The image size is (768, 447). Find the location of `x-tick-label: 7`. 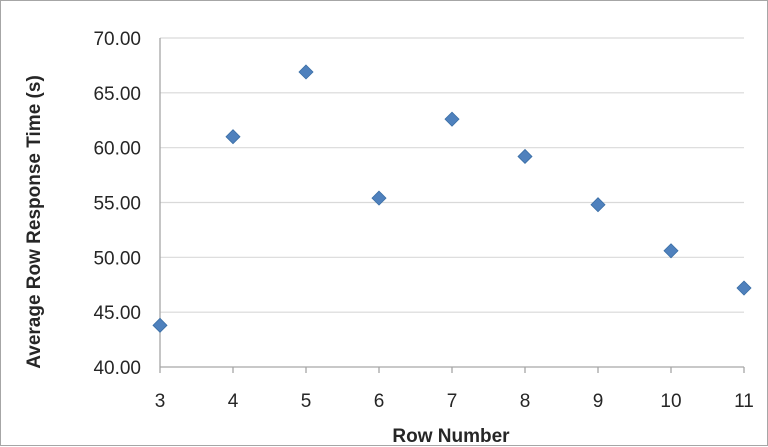

x-tick-label: 7 is located at coordinates (452, 401).